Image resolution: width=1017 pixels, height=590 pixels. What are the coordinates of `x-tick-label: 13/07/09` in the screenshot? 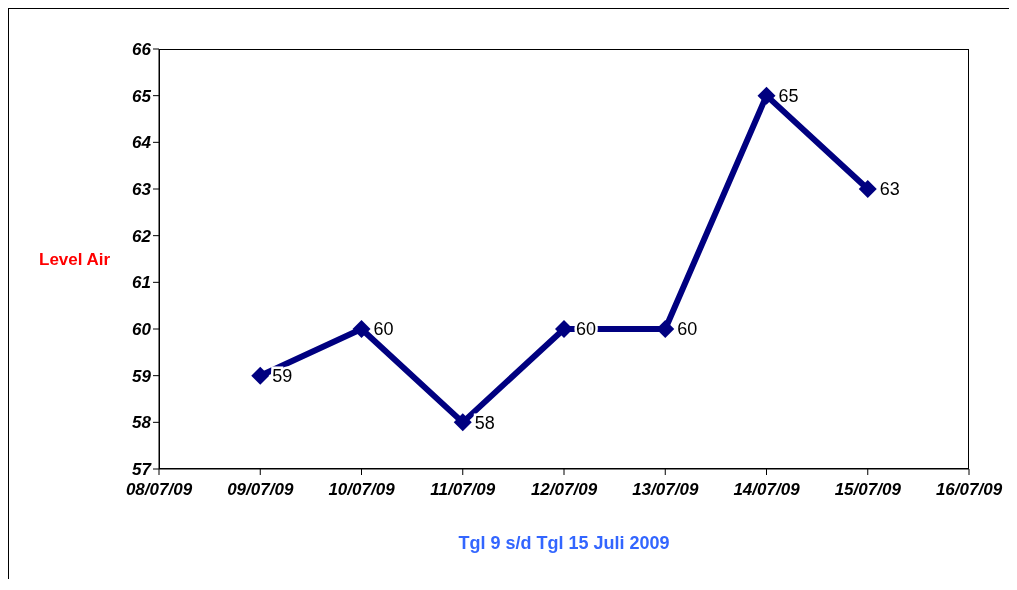 It's located at (665, 490).